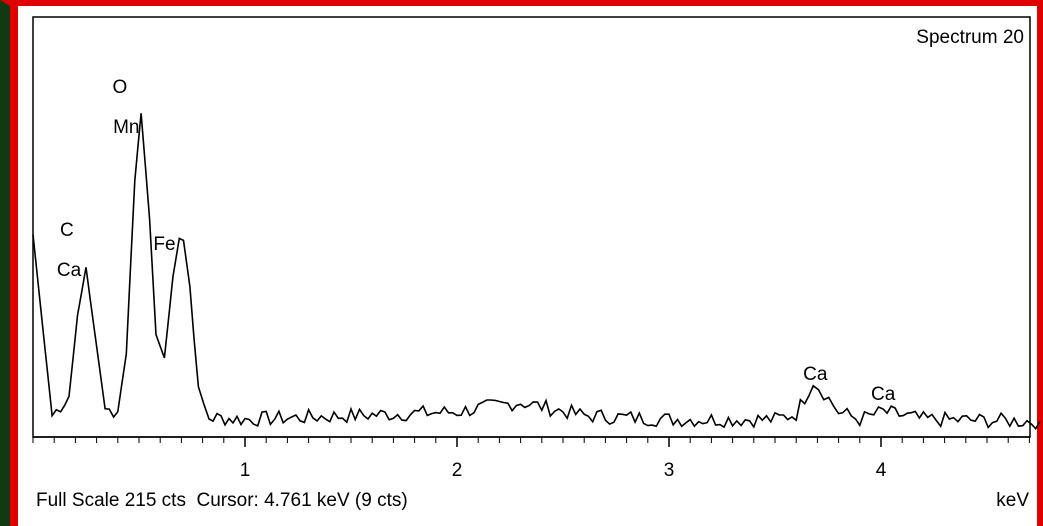 The width and height of the screenshot is (1043, 526). I want to click on peak-label: C, so click(67, 230).